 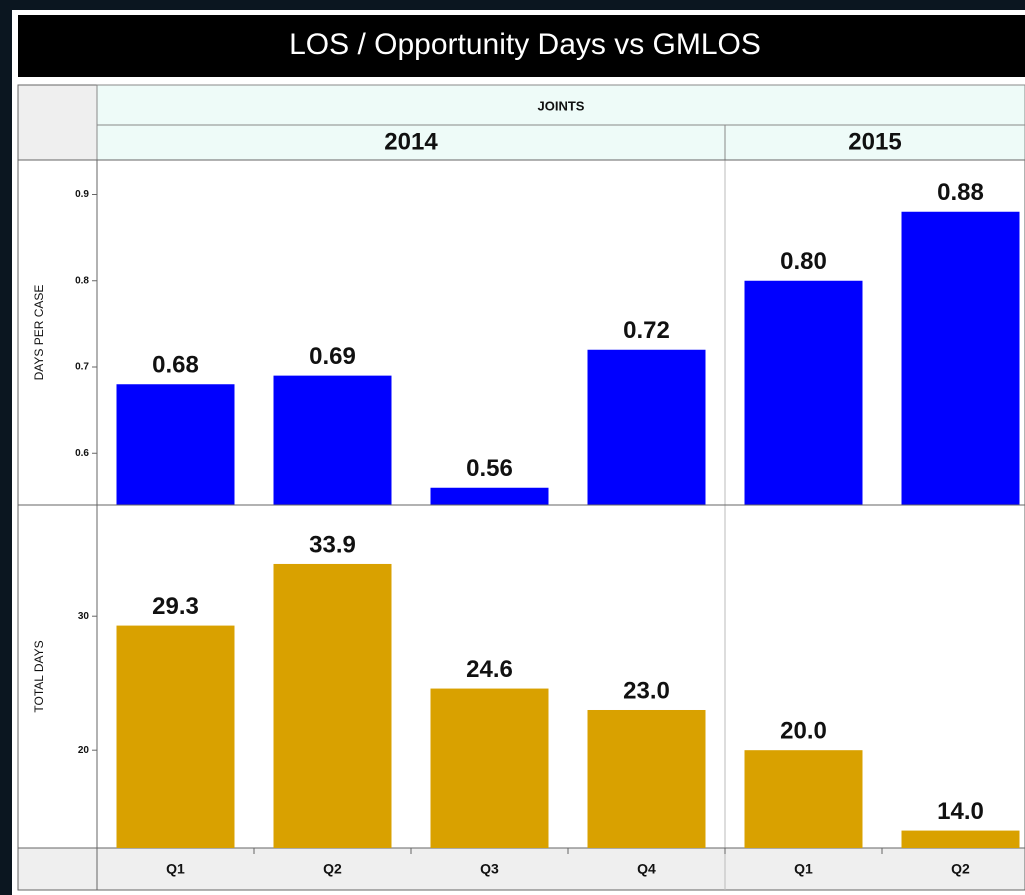 I want to click on y-axis-title: DAYS PER CASE, so click(x=39, y=333).